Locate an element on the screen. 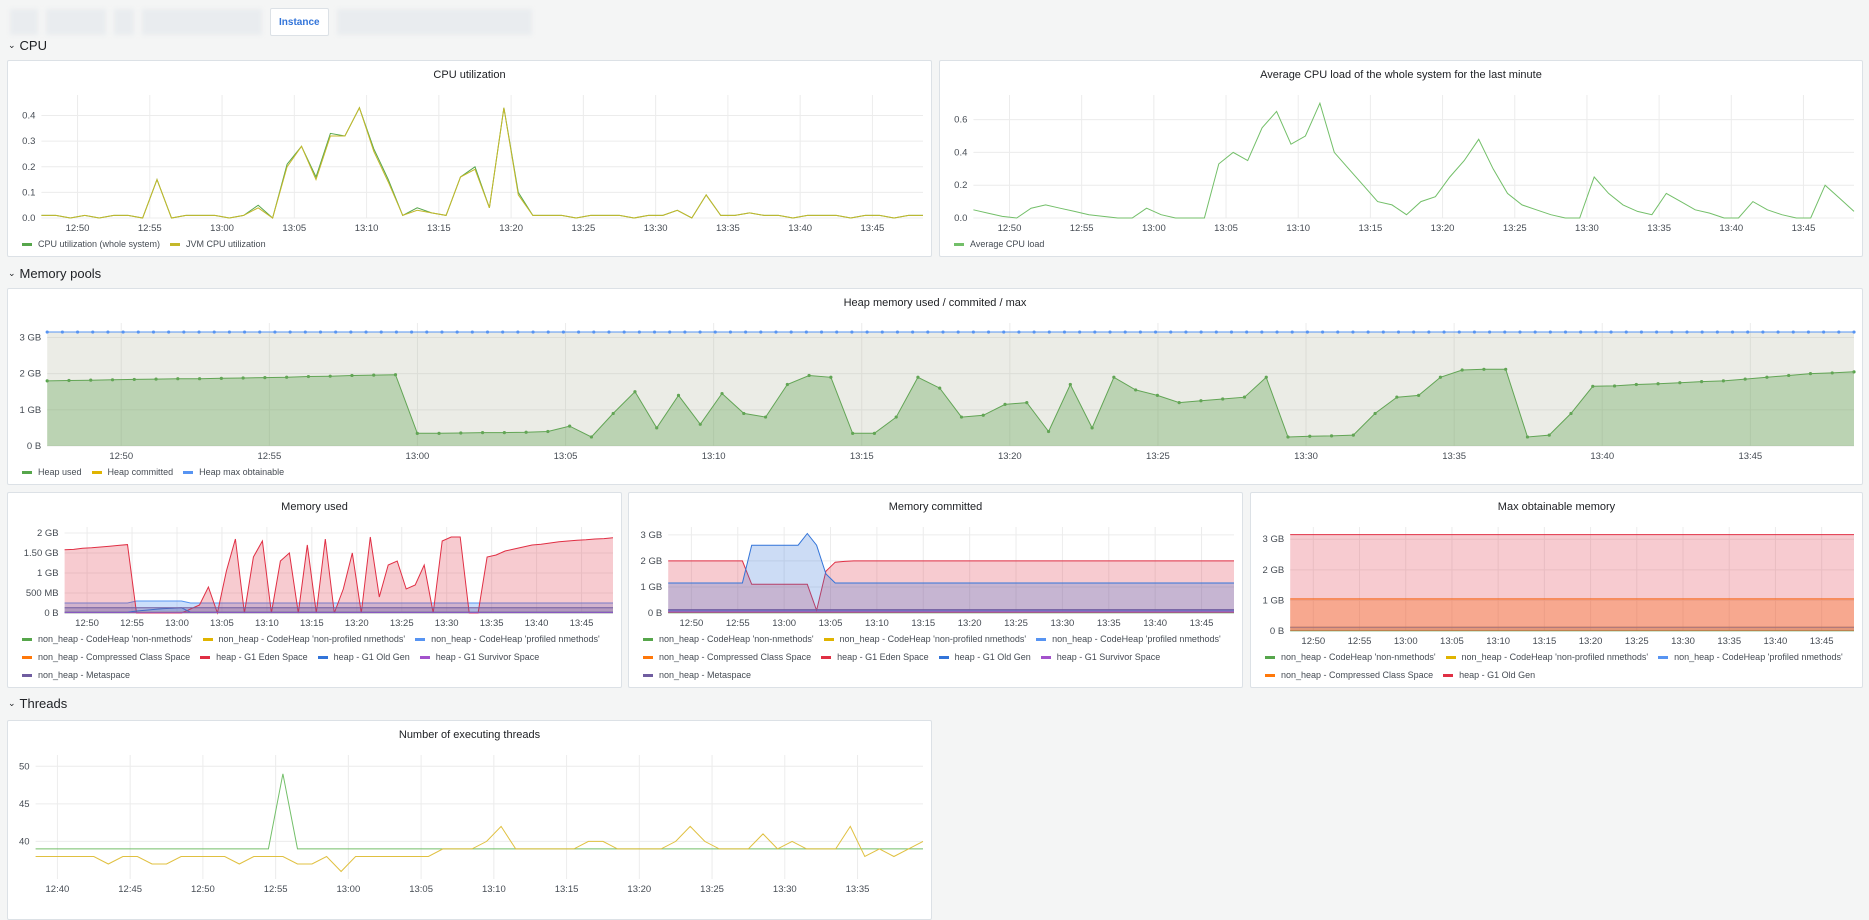  row-title: CPU is located at coordinates (33, 45).